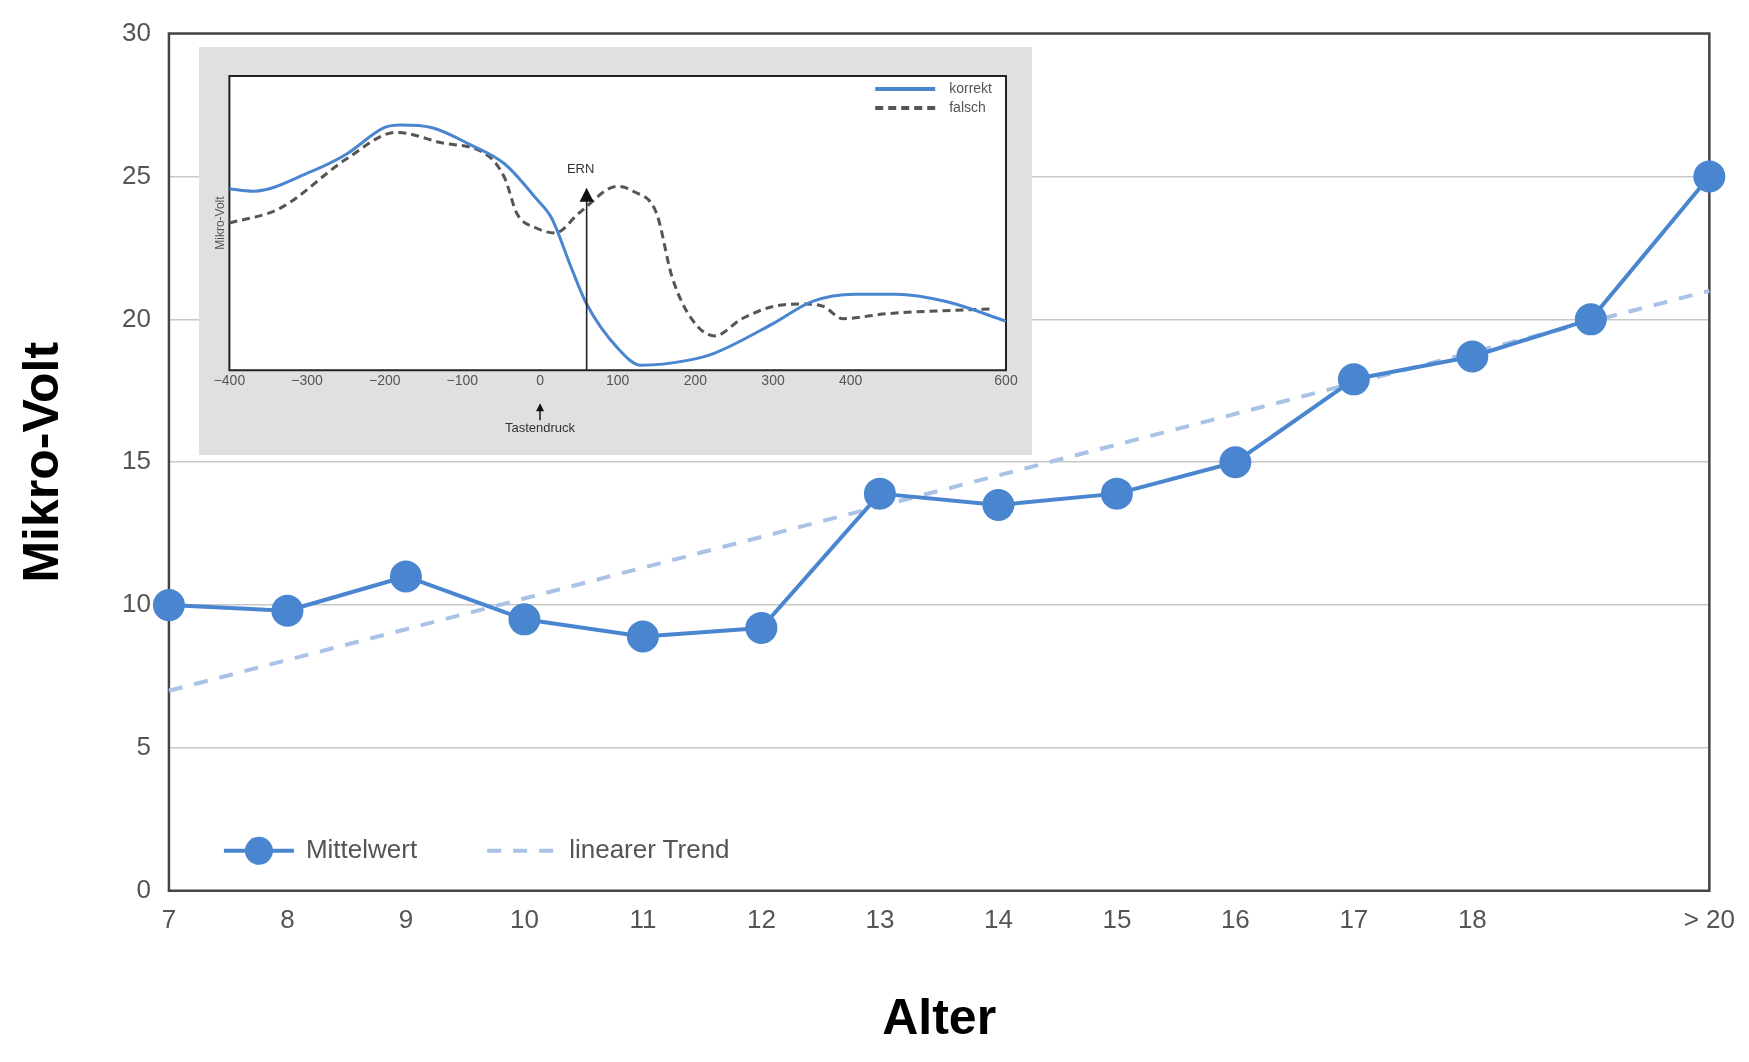 This screenshot has height=1062, width=1749. What do you see at coordinates (1117, 918) in the screenshot?
I see `x-tick-label: 15` at bounding box center [1117, 918].